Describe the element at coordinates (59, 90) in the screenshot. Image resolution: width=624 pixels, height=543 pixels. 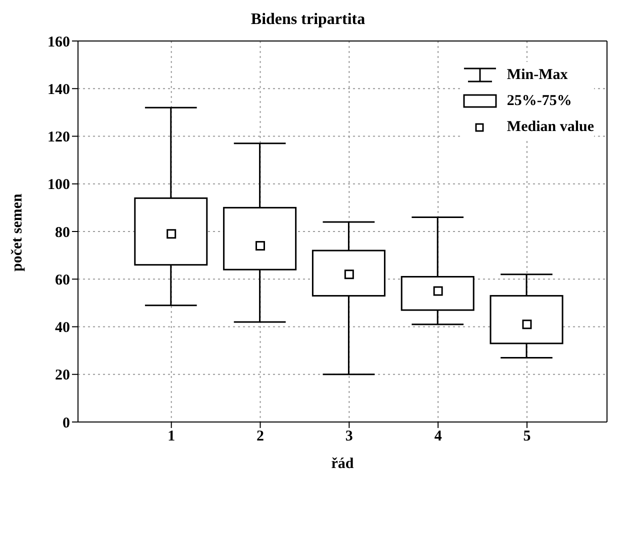
I see `y-tick-label: 140` at that location.